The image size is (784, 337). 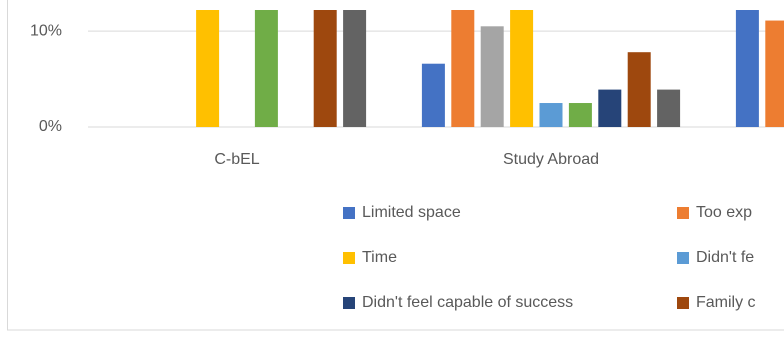 What do you see at coordinates (724, 212) in the screenshot?
I see `legend-label: Too exp` at bounding box center [724, 212].